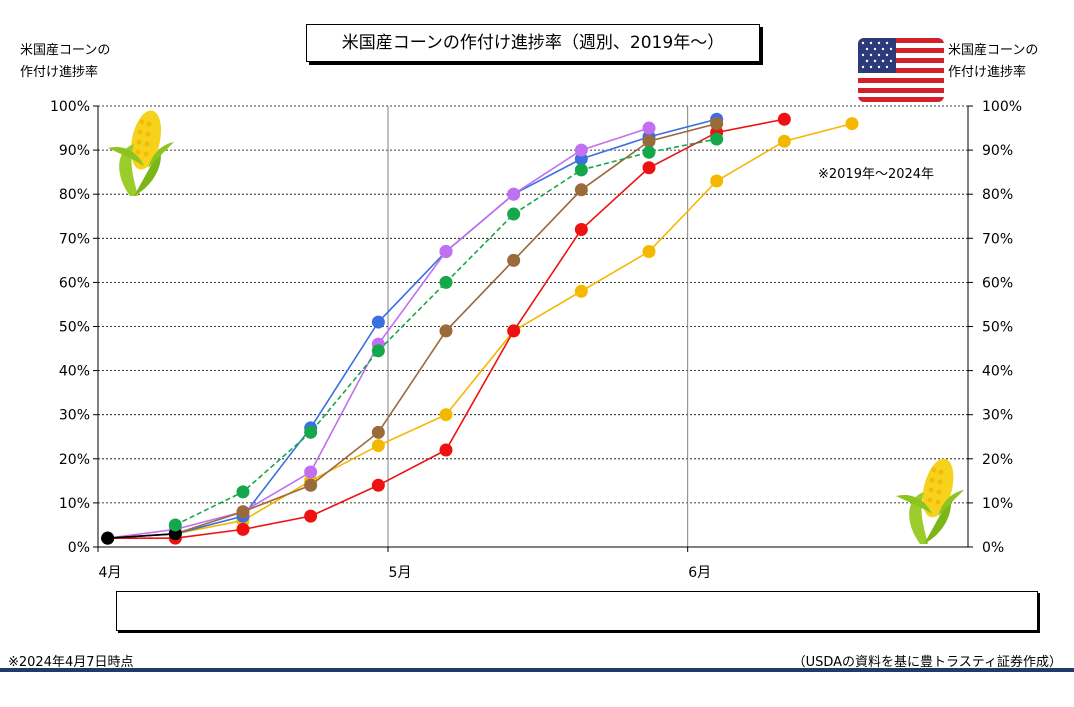 Image resolution: width=1074 pixels, height=707 pixels. What do you see at coordinates (1002, 107) in the screenshot?
I see `y-tick-label-right: 100%` at bounding box center [1002, 107].